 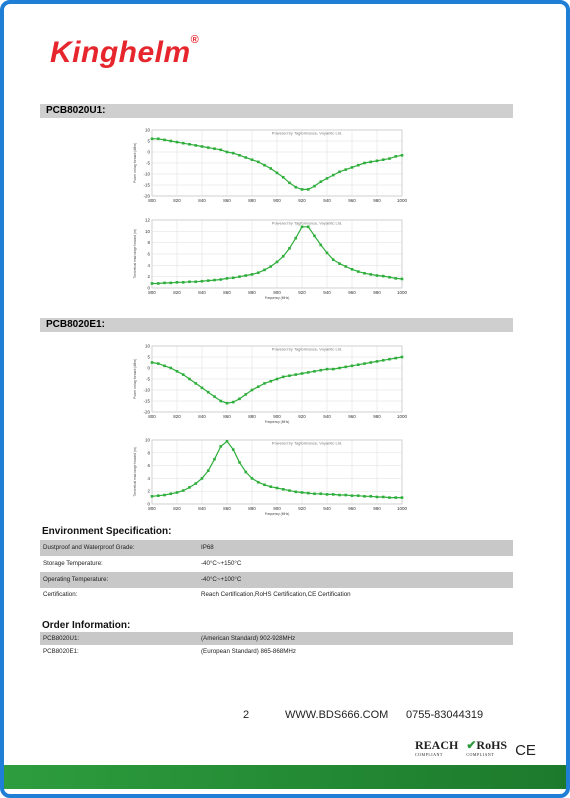 What do you see at coordinates (107, 531) in the screenshot?
I see `environment-heading: Environment Specification:` at bounding box center [107, 531].